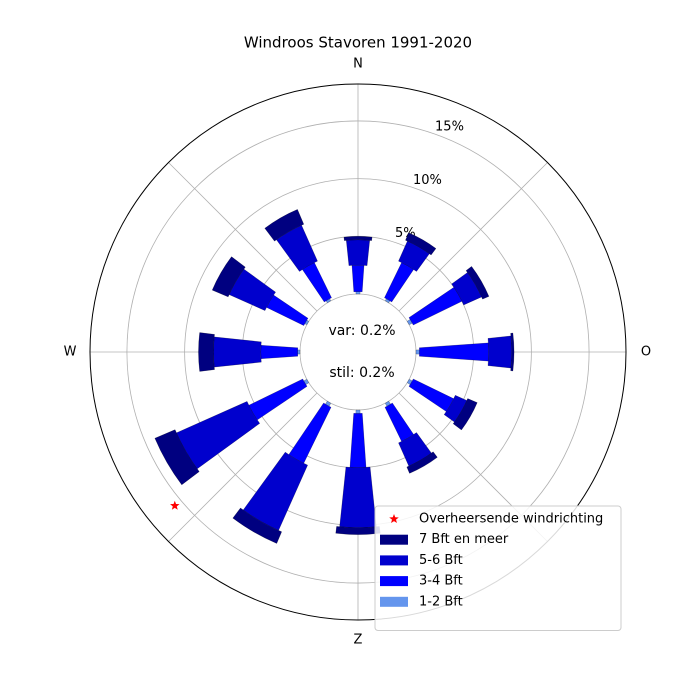  I want to click on legend-label: 3-4 Bft, so click(441, 581).